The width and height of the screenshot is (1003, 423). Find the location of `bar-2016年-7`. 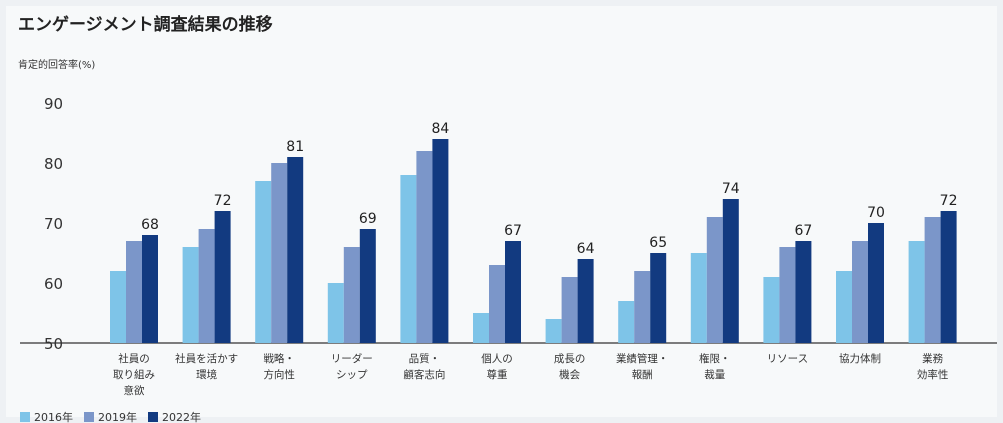

bar-2016年-7 is located at coordinates (626, 322).